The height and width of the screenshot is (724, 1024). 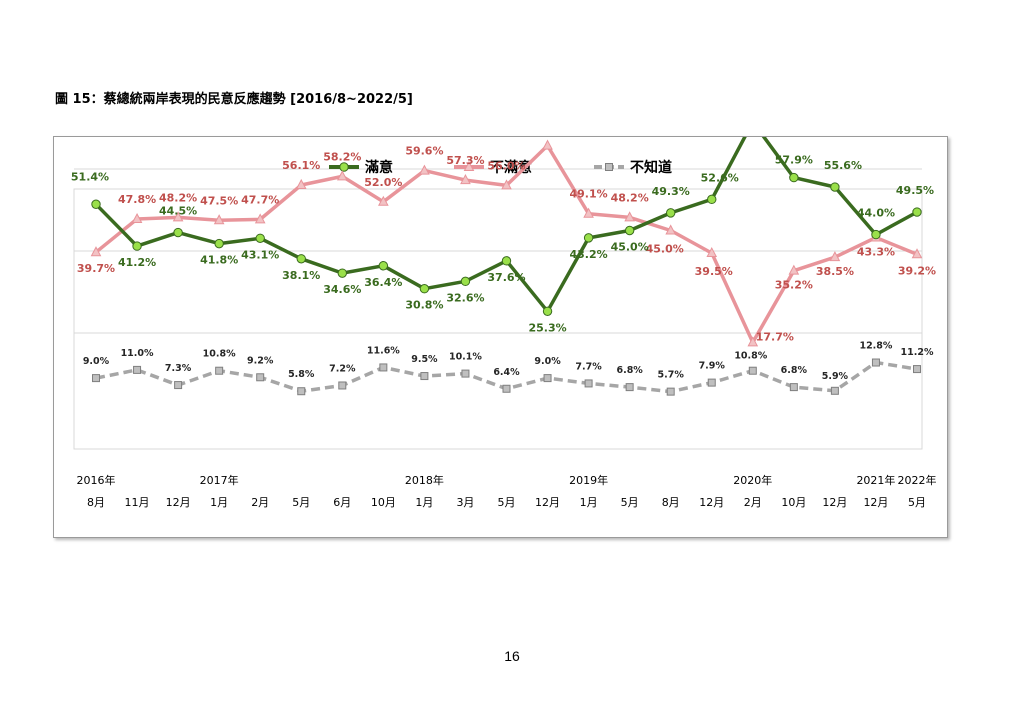 I want to click on data-label-dissatisfied: 38.5%, so click(x=835, y=271).